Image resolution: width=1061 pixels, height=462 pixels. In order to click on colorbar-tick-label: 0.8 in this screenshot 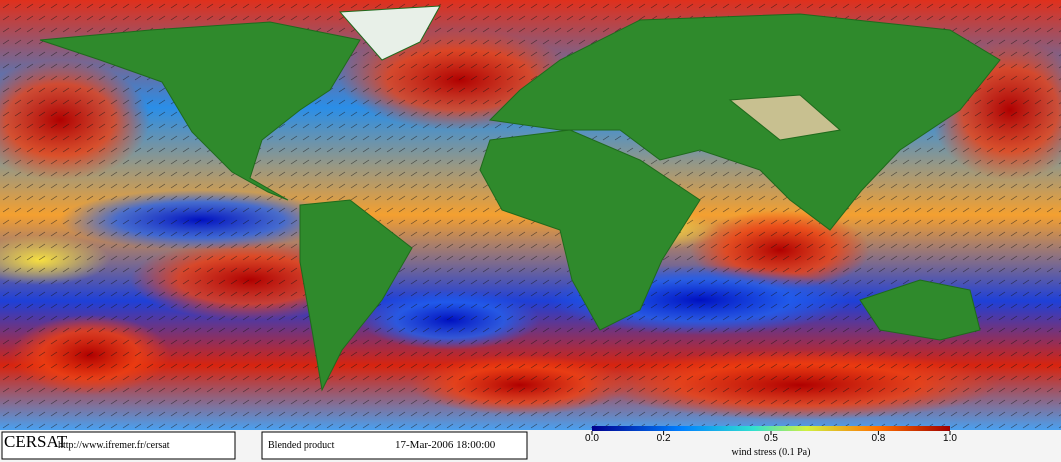, I will do `click(878, 438)`.